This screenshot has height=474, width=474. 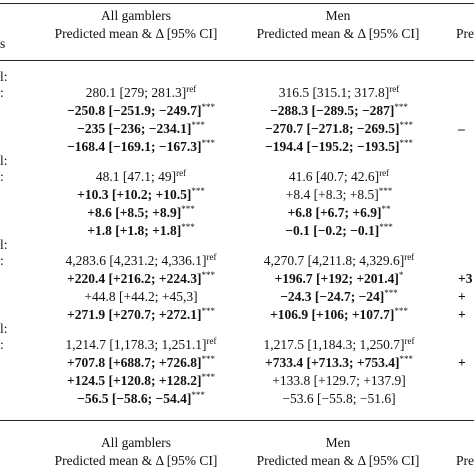 I want to click on table-cell: −24.3 [−24.7; −24]***, so click(x=339, y=297).